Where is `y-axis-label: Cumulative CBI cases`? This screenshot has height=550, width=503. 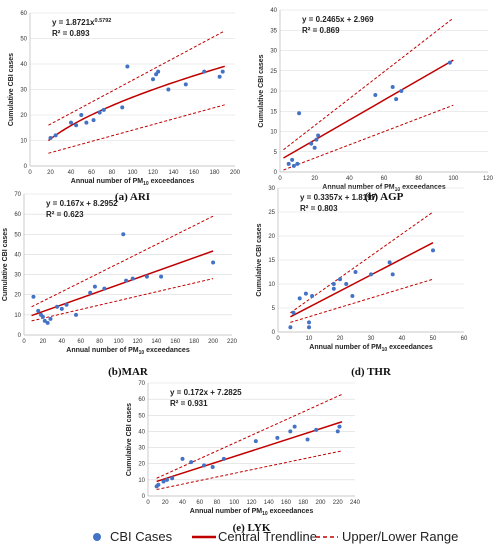 y-axis-label: Cumulative CBI cases is located at coordinates (11, 89).